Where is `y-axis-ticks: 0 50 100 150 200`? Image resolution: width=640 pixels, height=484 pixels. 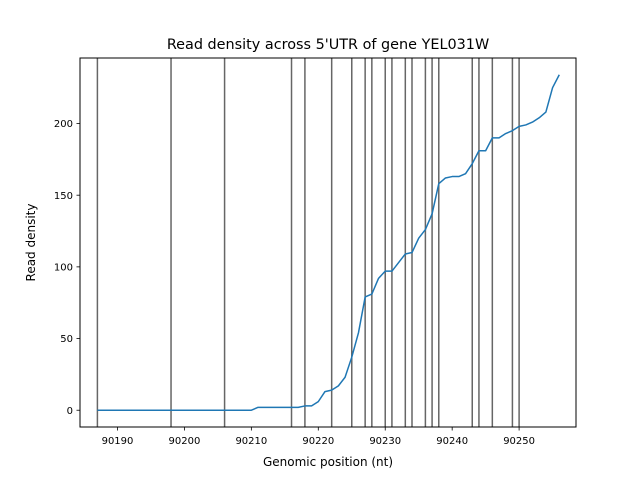
y-axis-ticks: 0 50 100 150 200 is located at coordinates (67, 268).